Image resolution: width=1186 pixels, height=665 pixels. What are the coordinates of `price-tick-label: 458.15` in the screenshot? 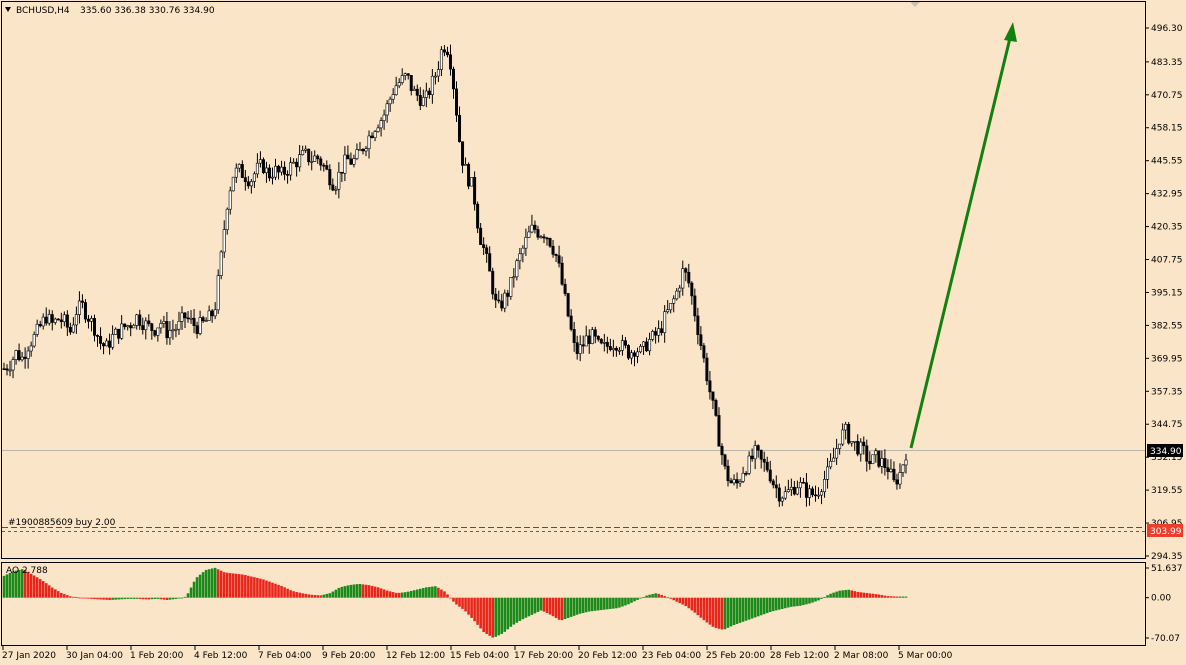 It's located at (1167, 129).